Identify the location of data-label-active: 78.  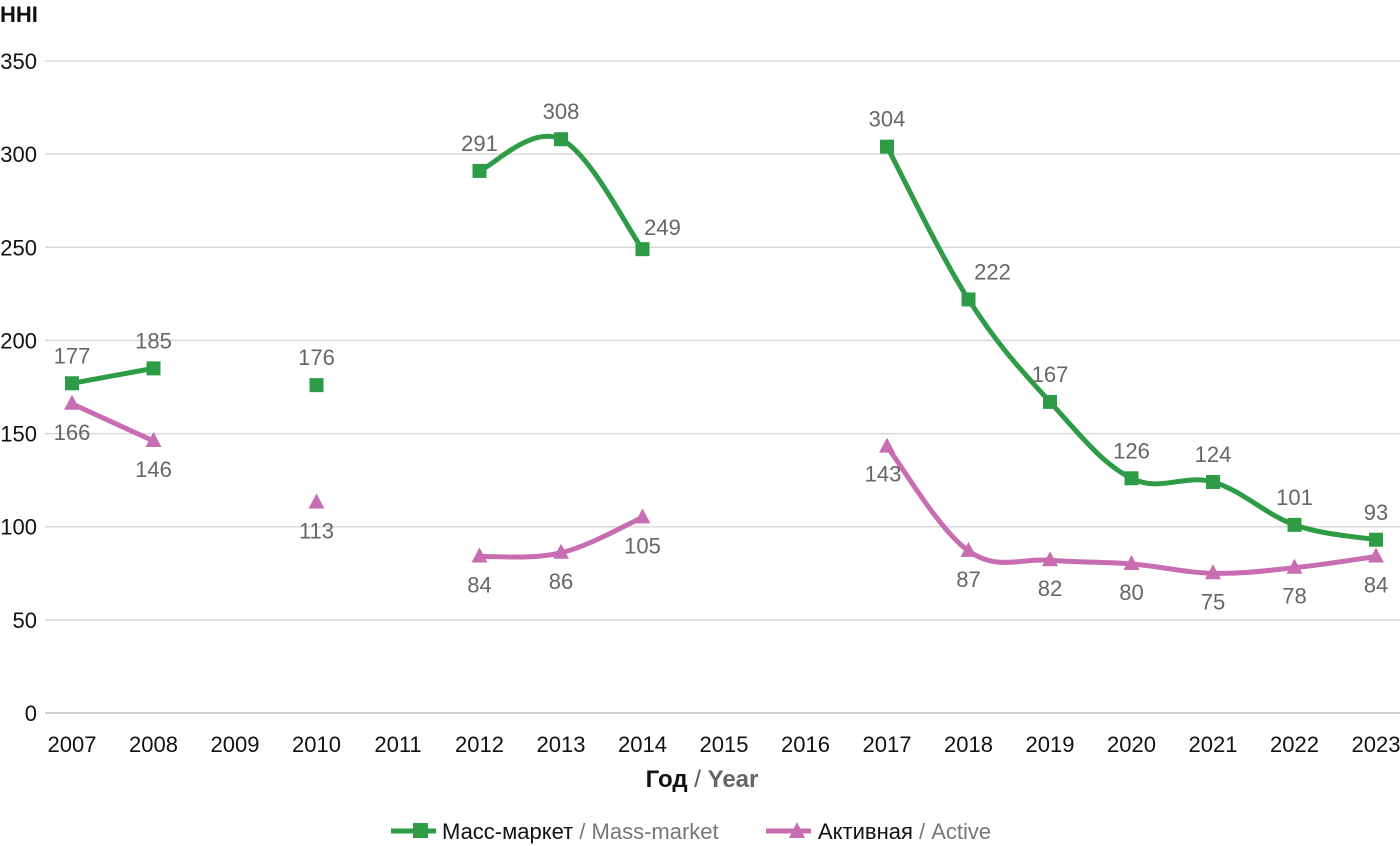
(1294, 596).